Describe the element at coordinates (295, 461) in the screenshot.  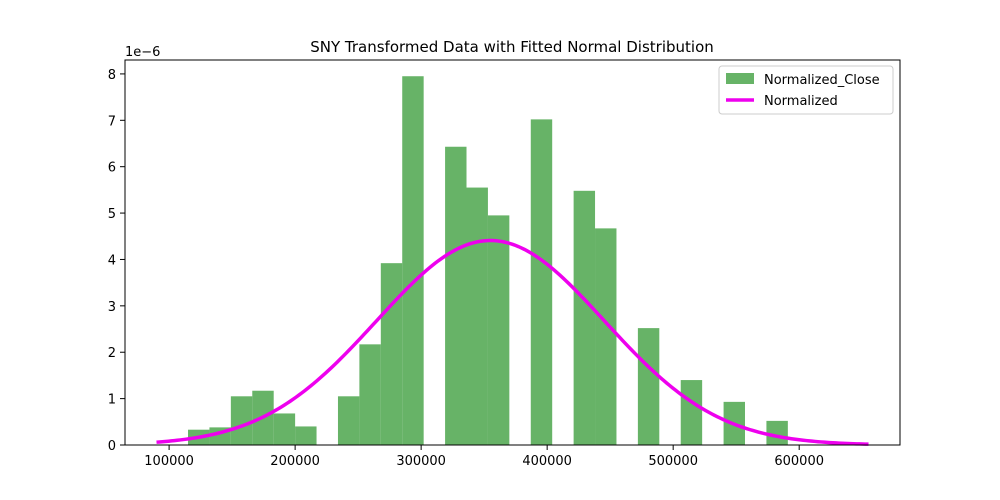
I see `x-tick-label: 200000` at that location.